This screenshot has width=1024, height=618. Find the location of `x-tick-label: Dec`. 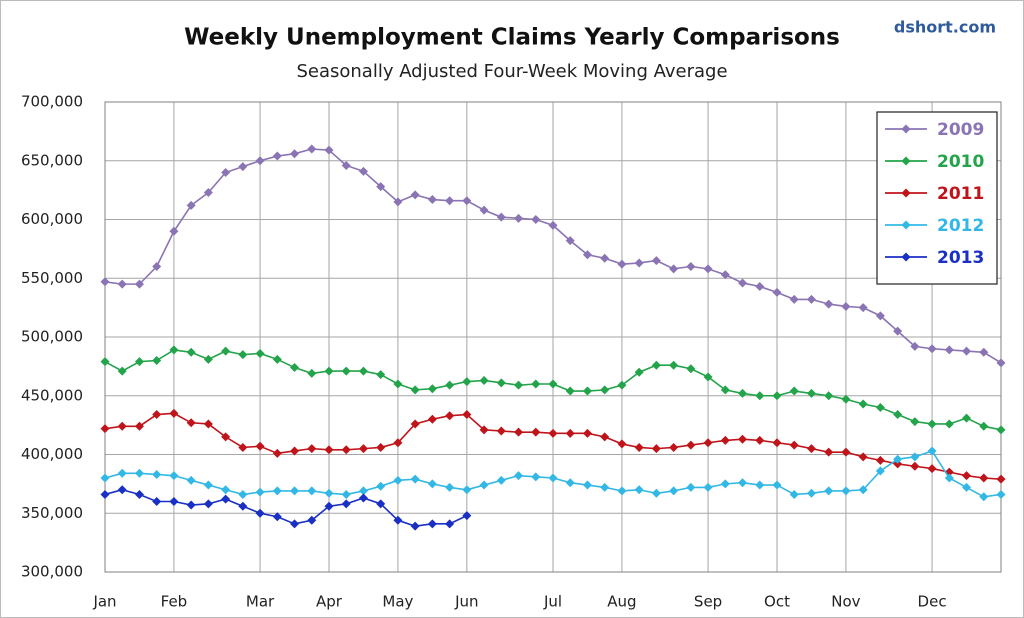

x-tick-label: Dec is located at coordinates (932, 602).